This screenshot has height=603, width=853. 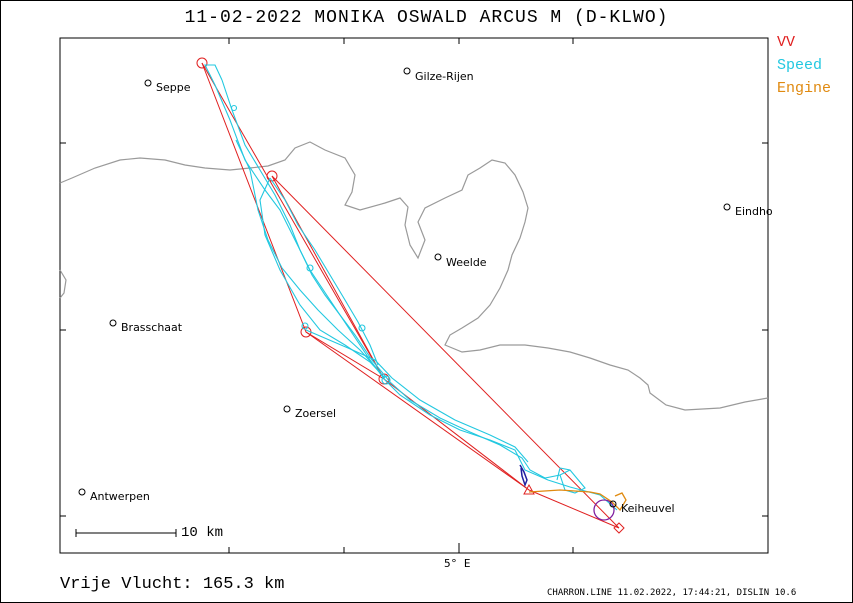 I want to click on distance-label: Vrije Vlucht: 165.3 km, so click(x=172, y=584).